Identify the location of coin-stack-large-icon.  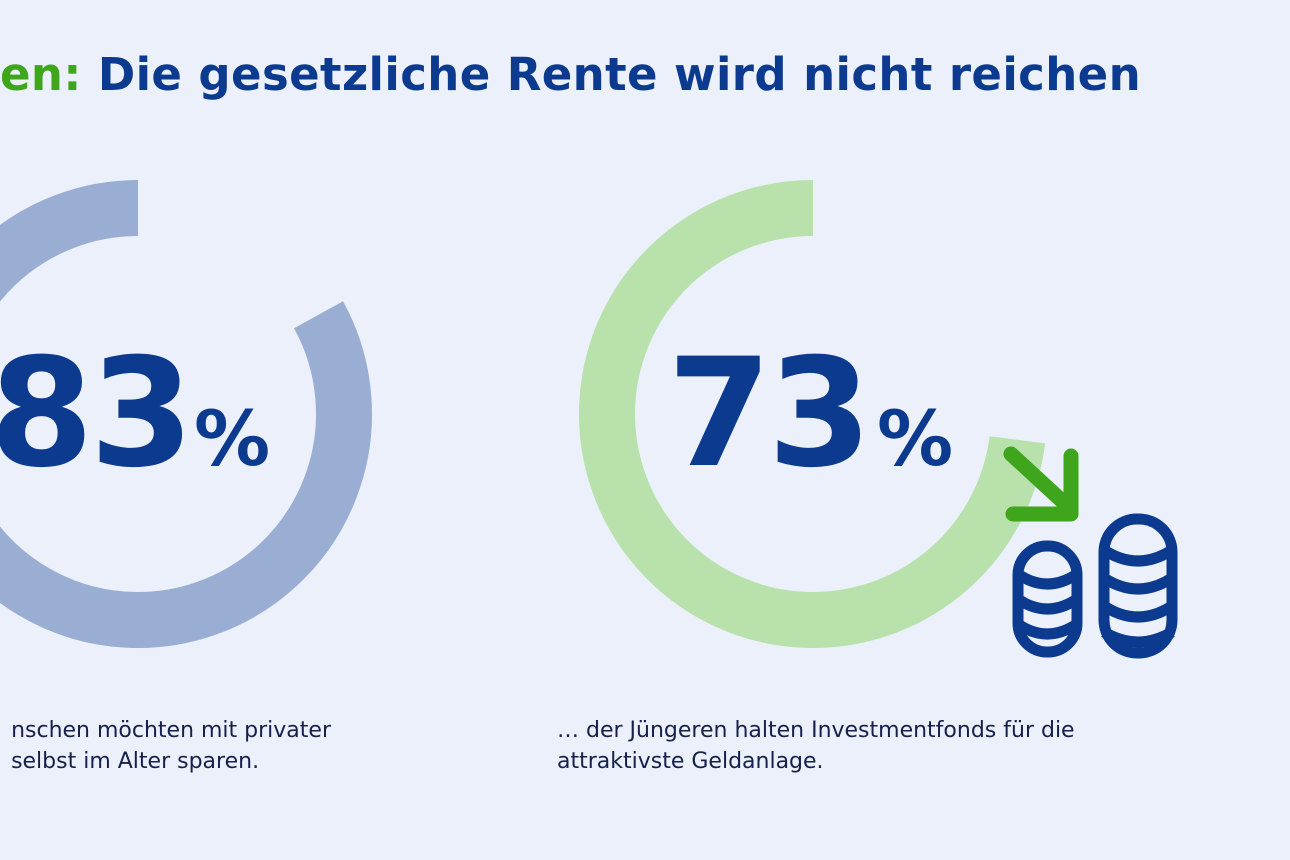
(1138, 586).